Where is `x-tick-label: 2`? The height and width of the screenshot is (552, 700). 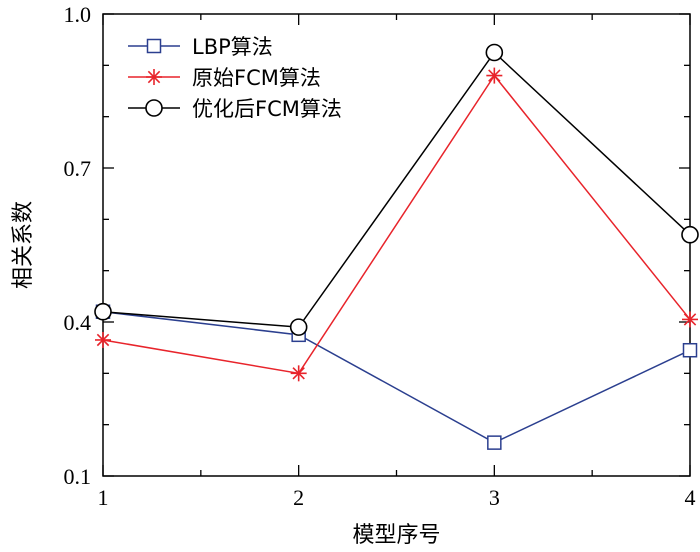
x-tick-label: 2 is located at coordinates (298, 497).